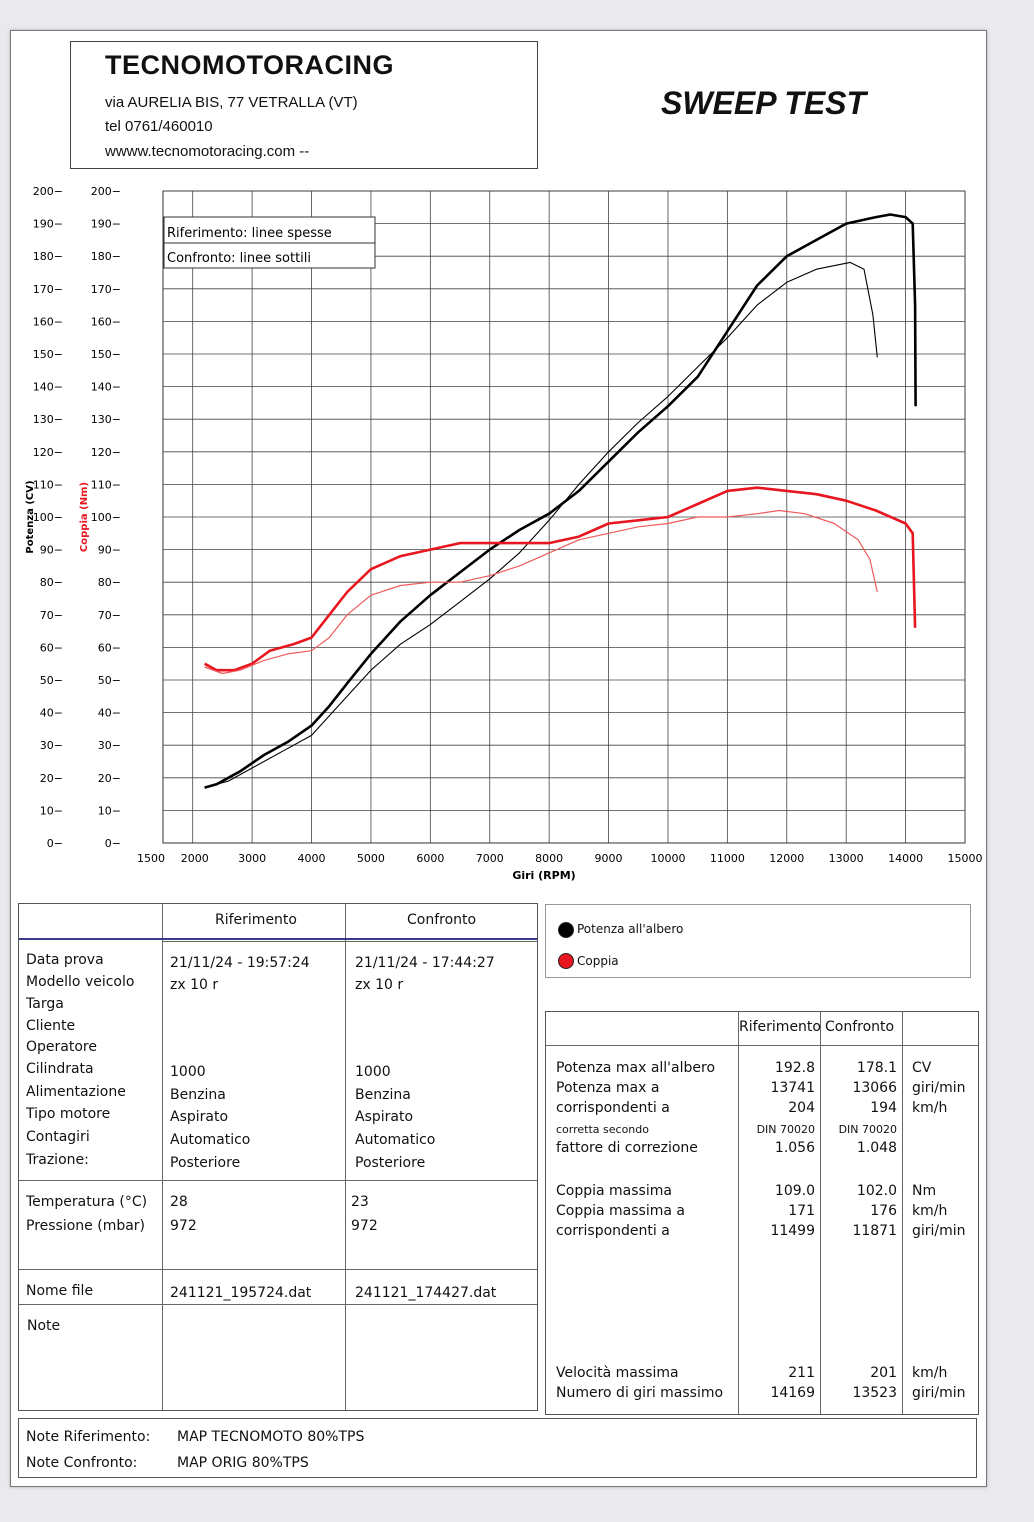 The image size is (1034, 1522). What do you see at coordinates (60, 1069) in the screenshot?
I see `info-row-label: Cilindrata` at bounding box center [60, 1069].